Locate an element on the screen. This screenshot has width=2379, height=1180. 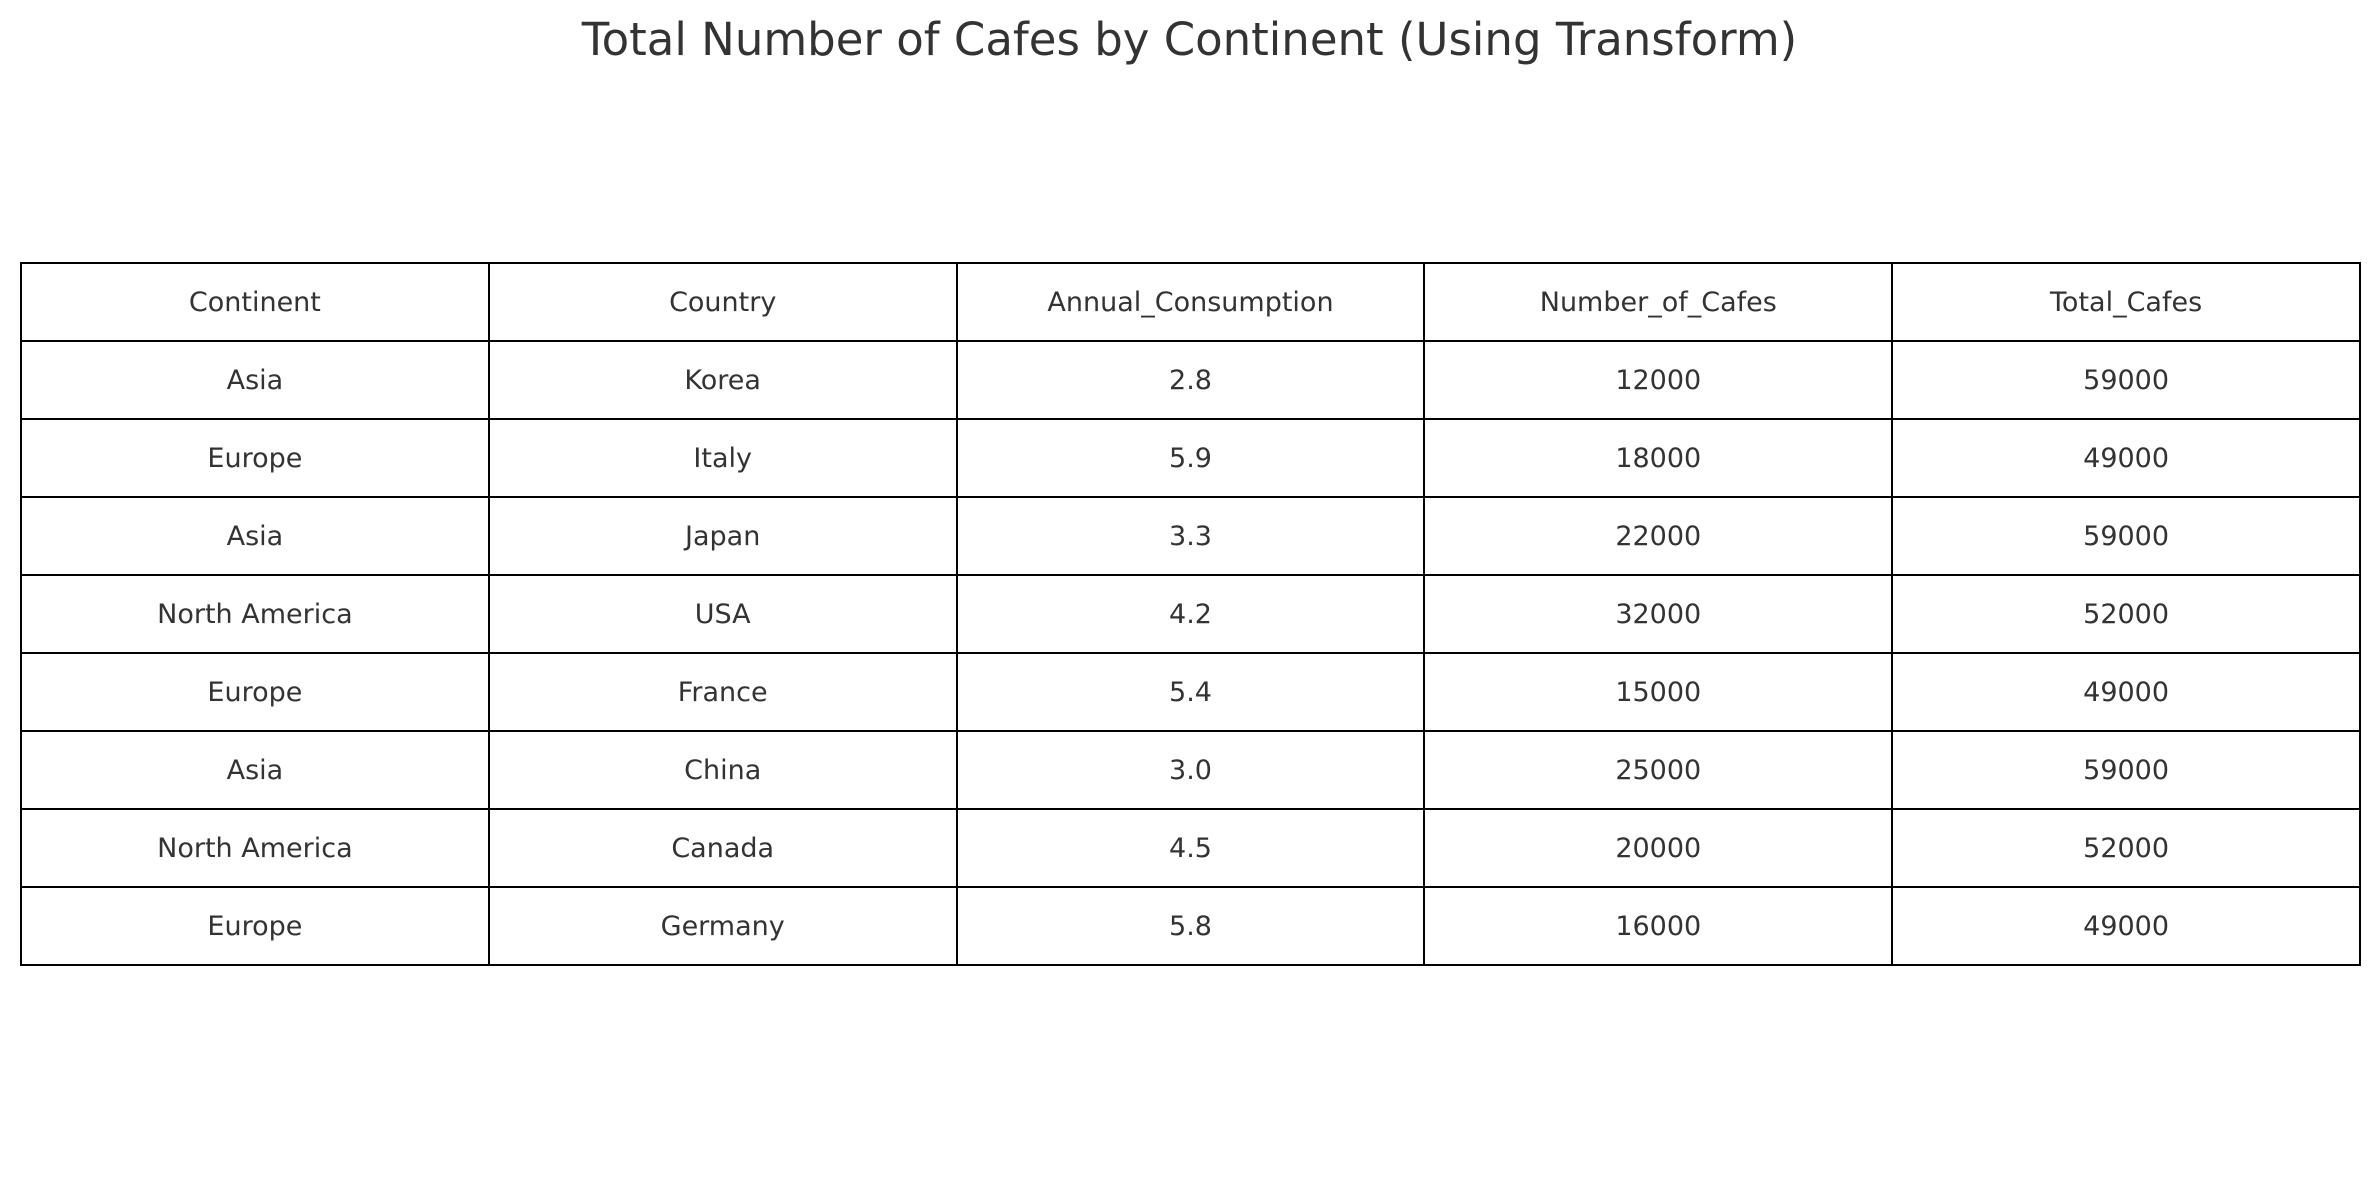
column-header: Annual_Consumption is located at coordinates (1190, 302).